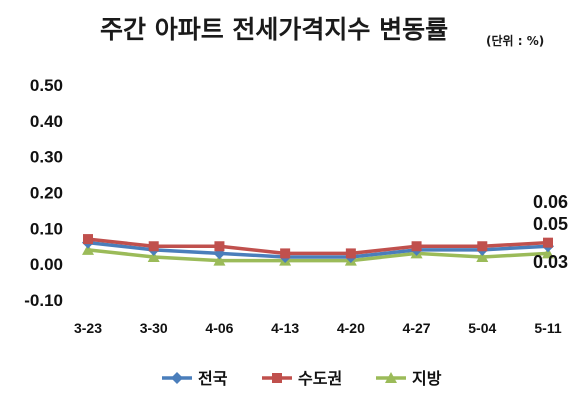 The height and width of the screenshot is (400, 580). What do you see at coordinates (213, 378) in the screenshot?
I see `legend-label: 전국` at bounding box center [213, 378].